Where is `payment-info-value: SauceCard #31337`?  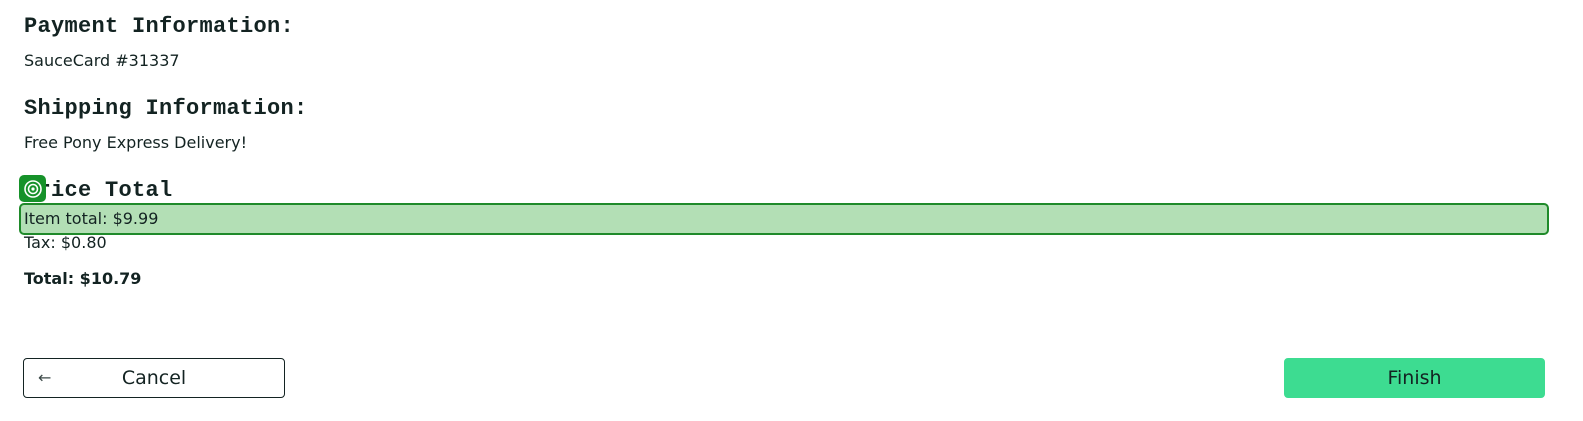 payment-info-value: SauceCard #31337 is located at coordinates (102, 60).